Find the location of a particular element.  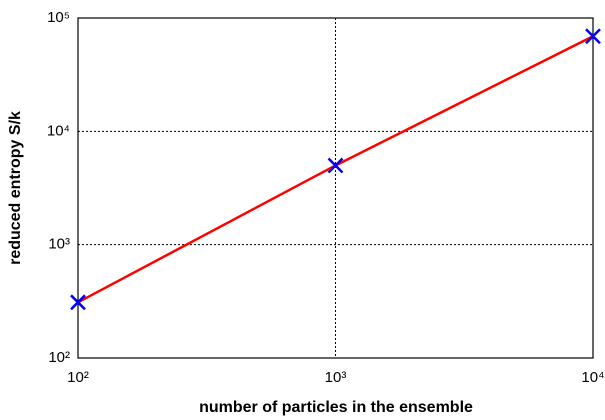

x-axis-label: number of particles in the ensemble is located at coordinates (336, 407).